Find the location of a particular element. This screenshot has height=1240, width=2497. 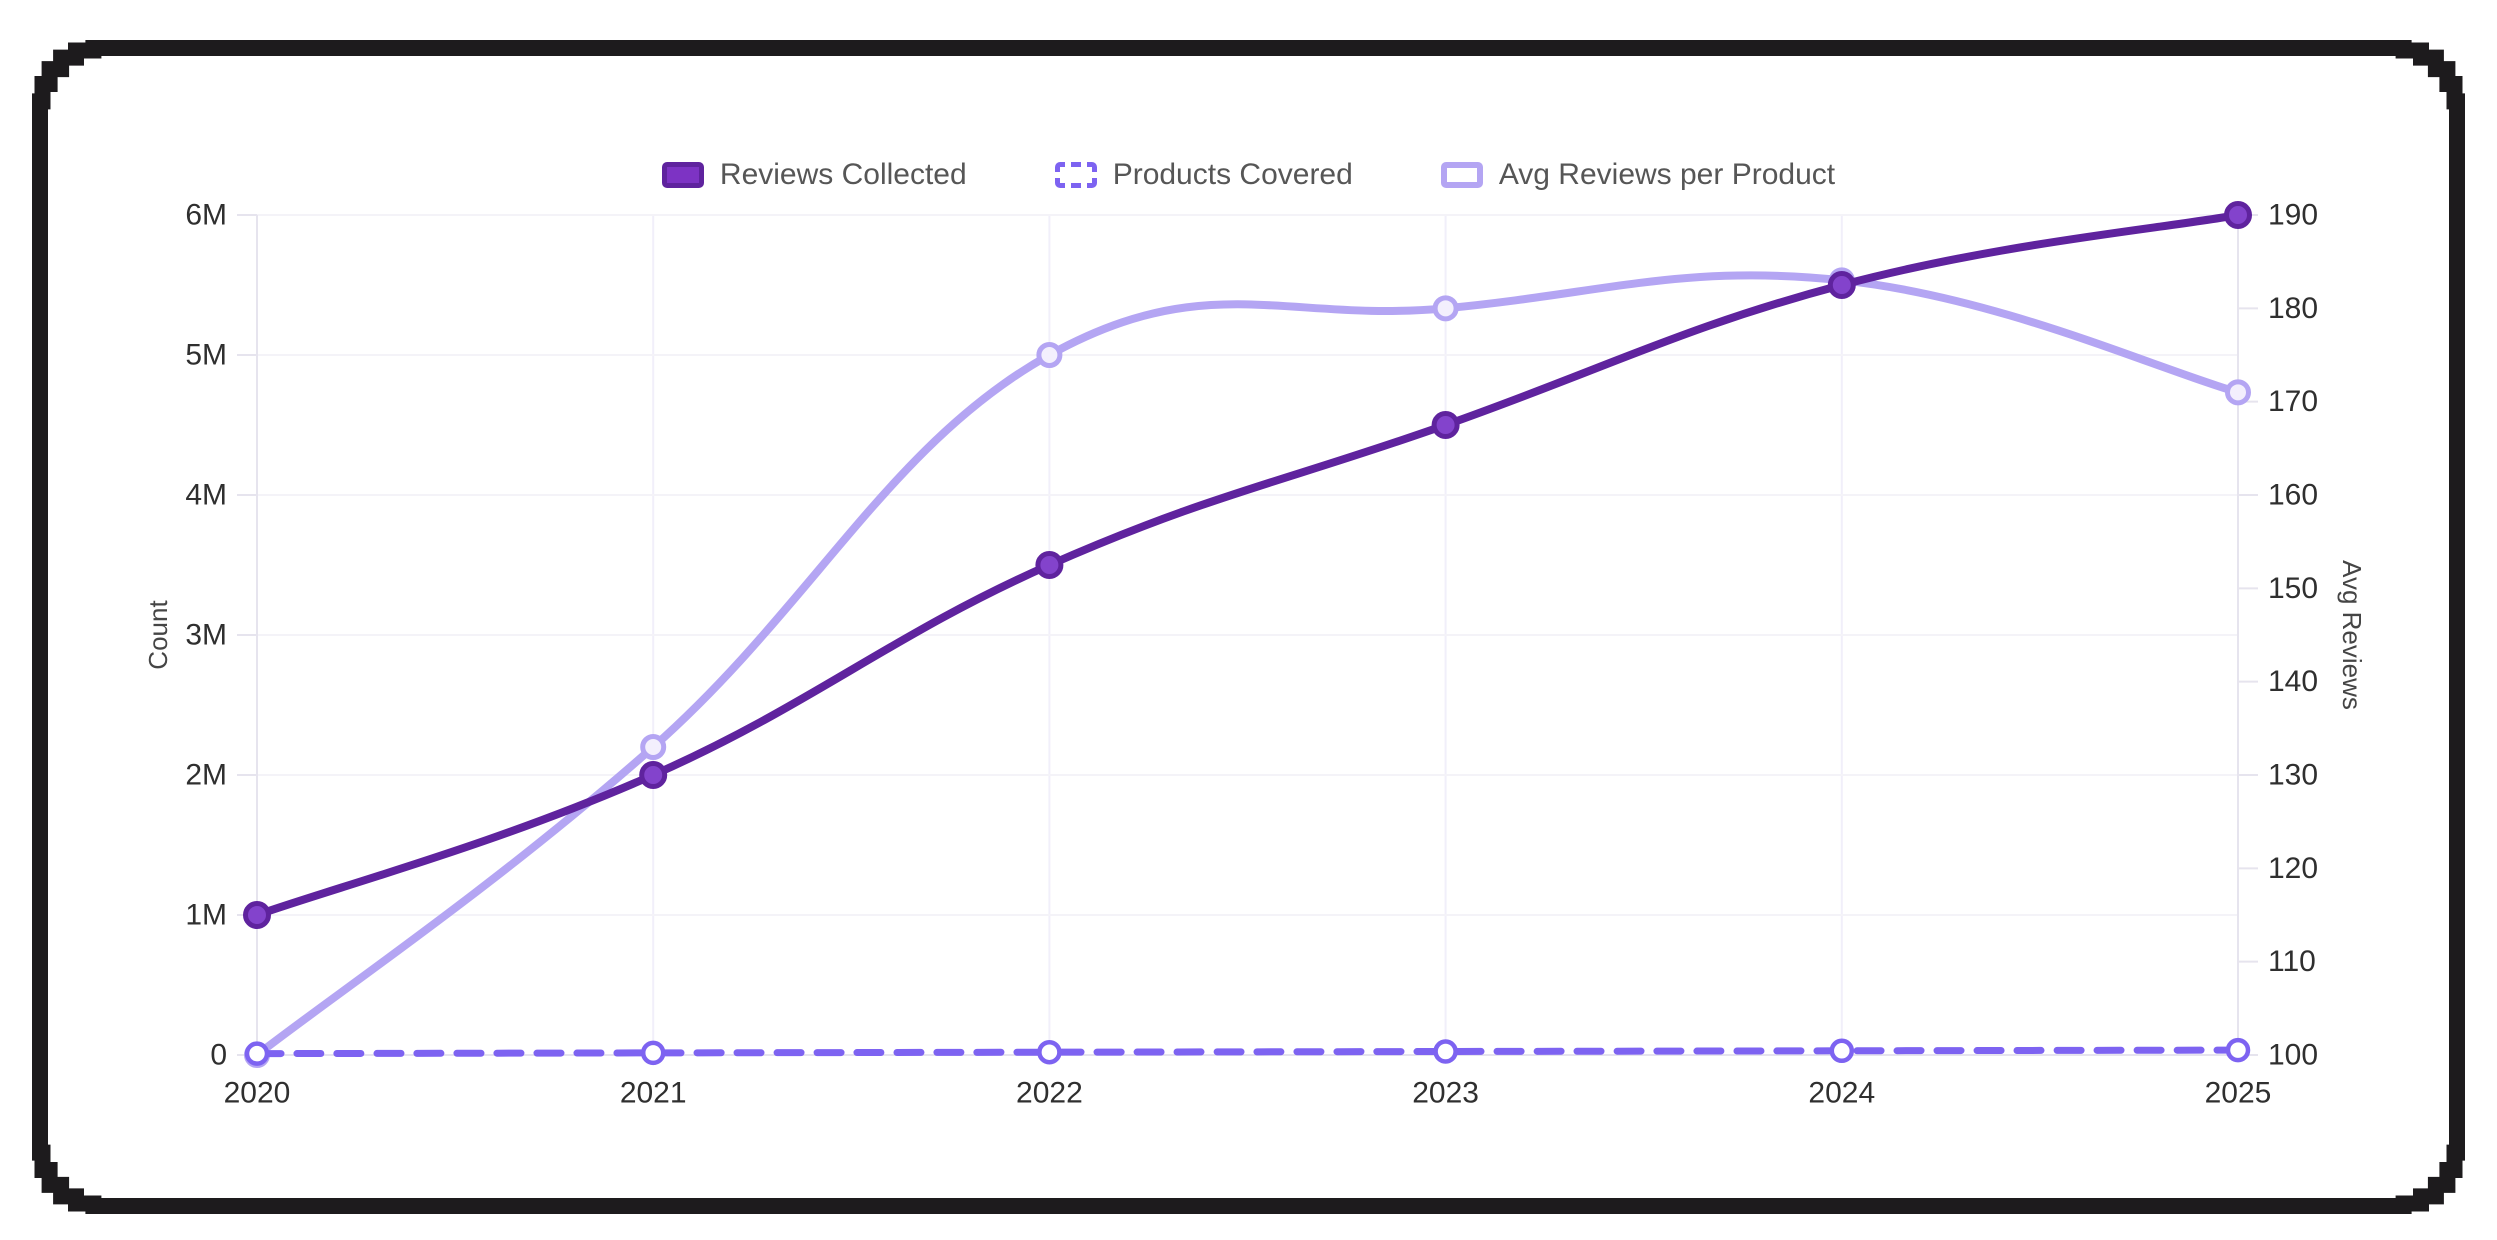

data-point-reviews-collected-2023 is located at coordinates (1445, 425).